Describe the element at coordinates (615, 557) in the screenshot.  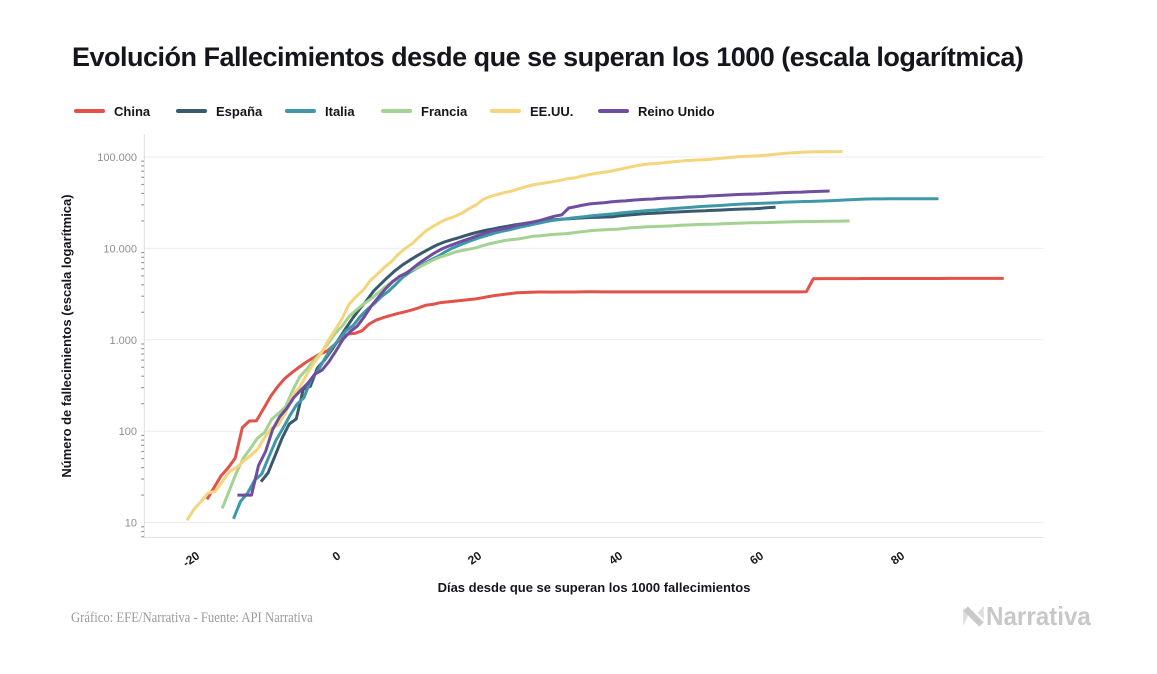
I see `svg-text: 40` at that location.